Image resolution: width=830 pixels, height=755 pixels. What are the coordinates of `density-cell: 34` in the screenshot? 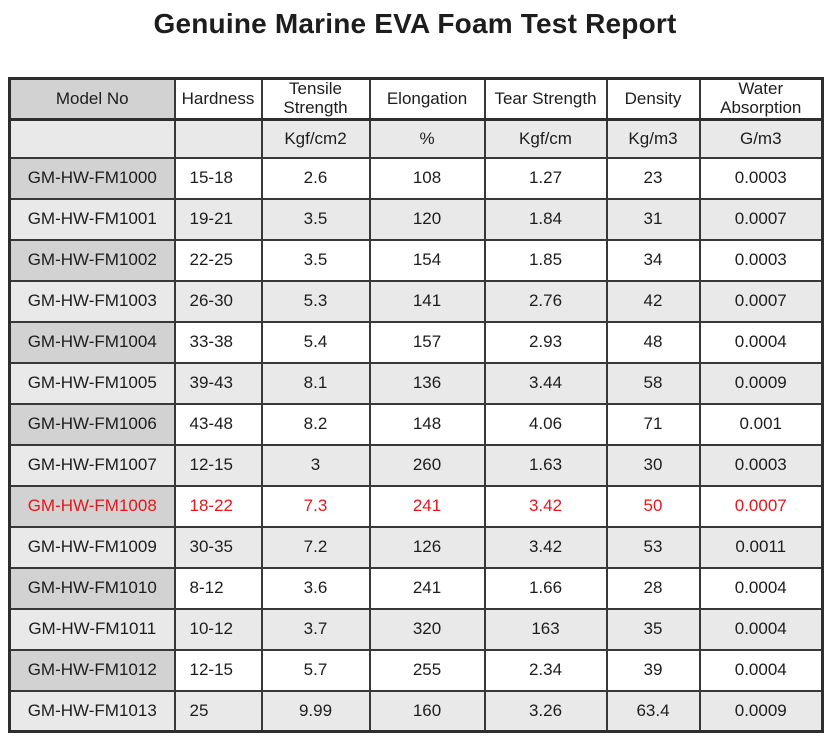 It's located at (653, 260).